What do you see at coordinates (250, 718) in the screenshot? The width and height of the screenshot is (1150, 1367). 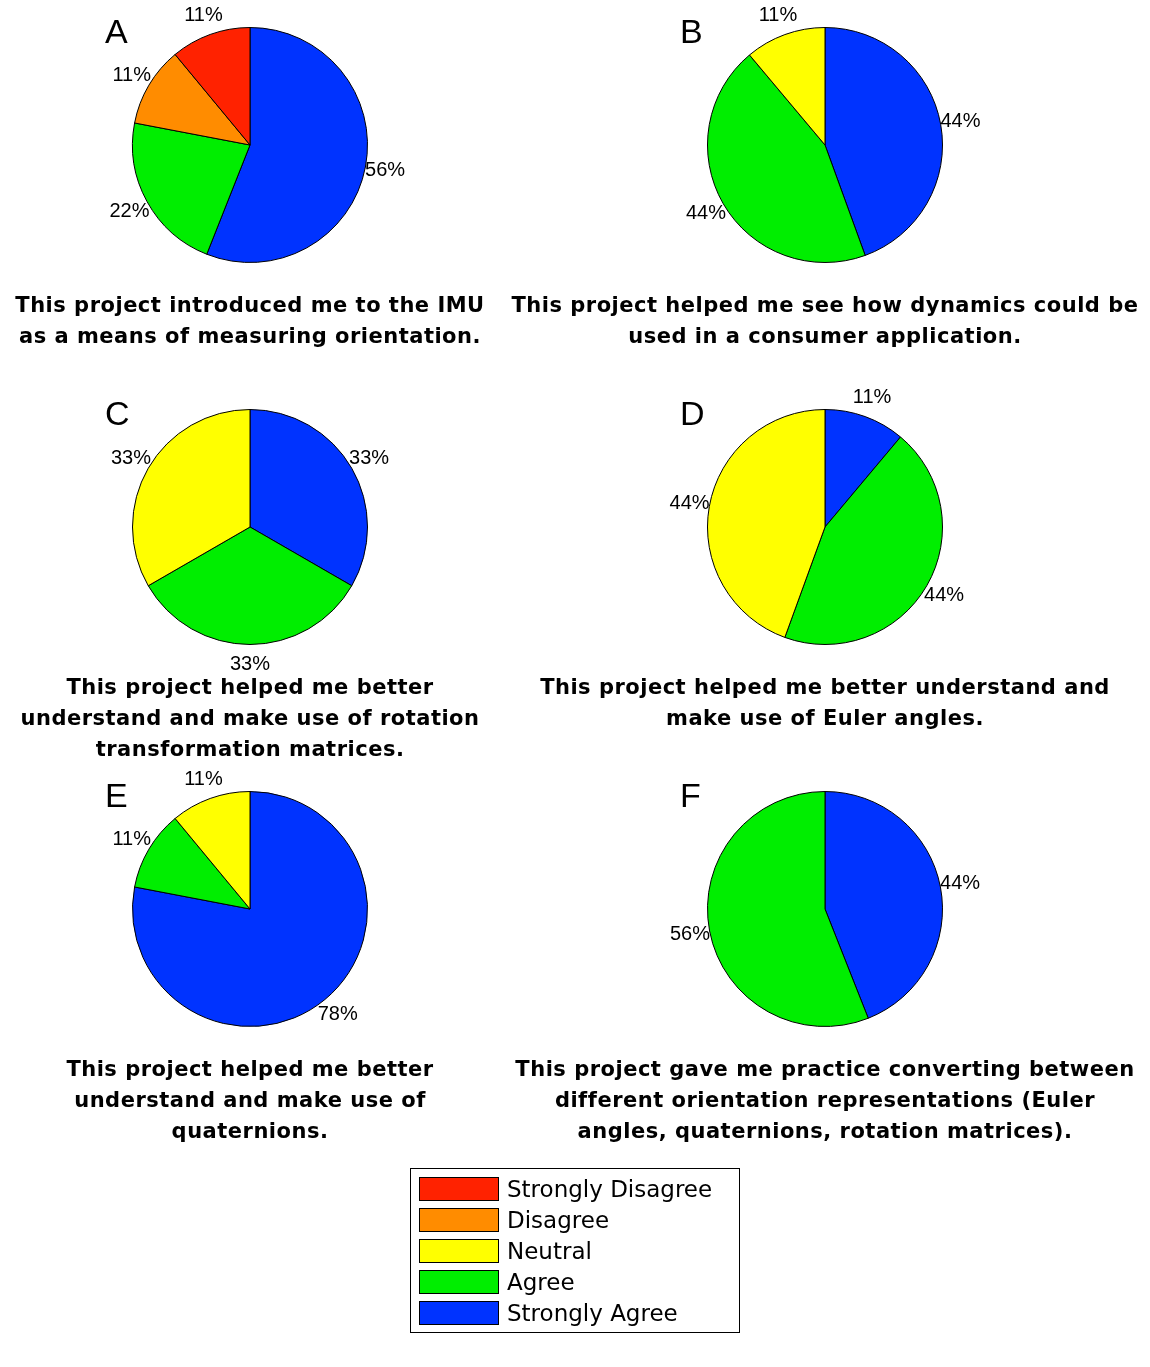 I see `text: This project helped me better understand and make use of rotation transformation matrices.` at bounding box center [250, 718].